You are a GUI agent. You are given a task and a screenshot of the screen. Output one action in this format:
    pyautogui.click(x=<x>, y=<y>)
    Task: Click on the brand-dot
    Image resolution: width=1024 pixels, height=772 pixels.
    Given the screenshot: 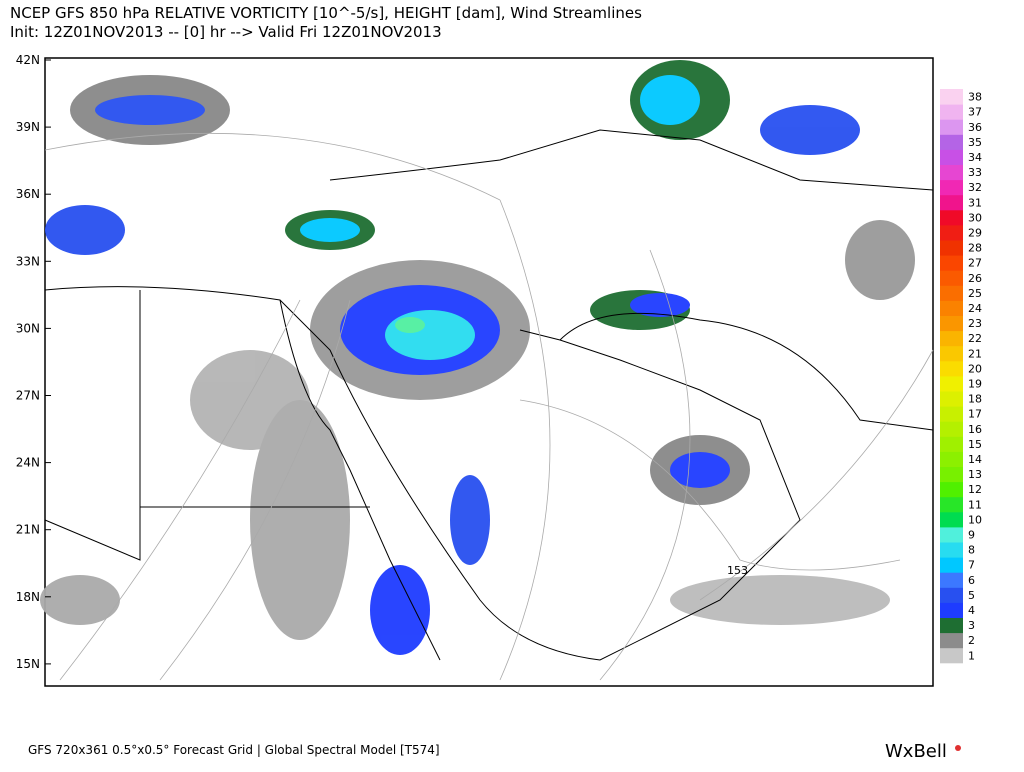 What is the action you would take?
    pyautogui.click(x=958, y=748)
    